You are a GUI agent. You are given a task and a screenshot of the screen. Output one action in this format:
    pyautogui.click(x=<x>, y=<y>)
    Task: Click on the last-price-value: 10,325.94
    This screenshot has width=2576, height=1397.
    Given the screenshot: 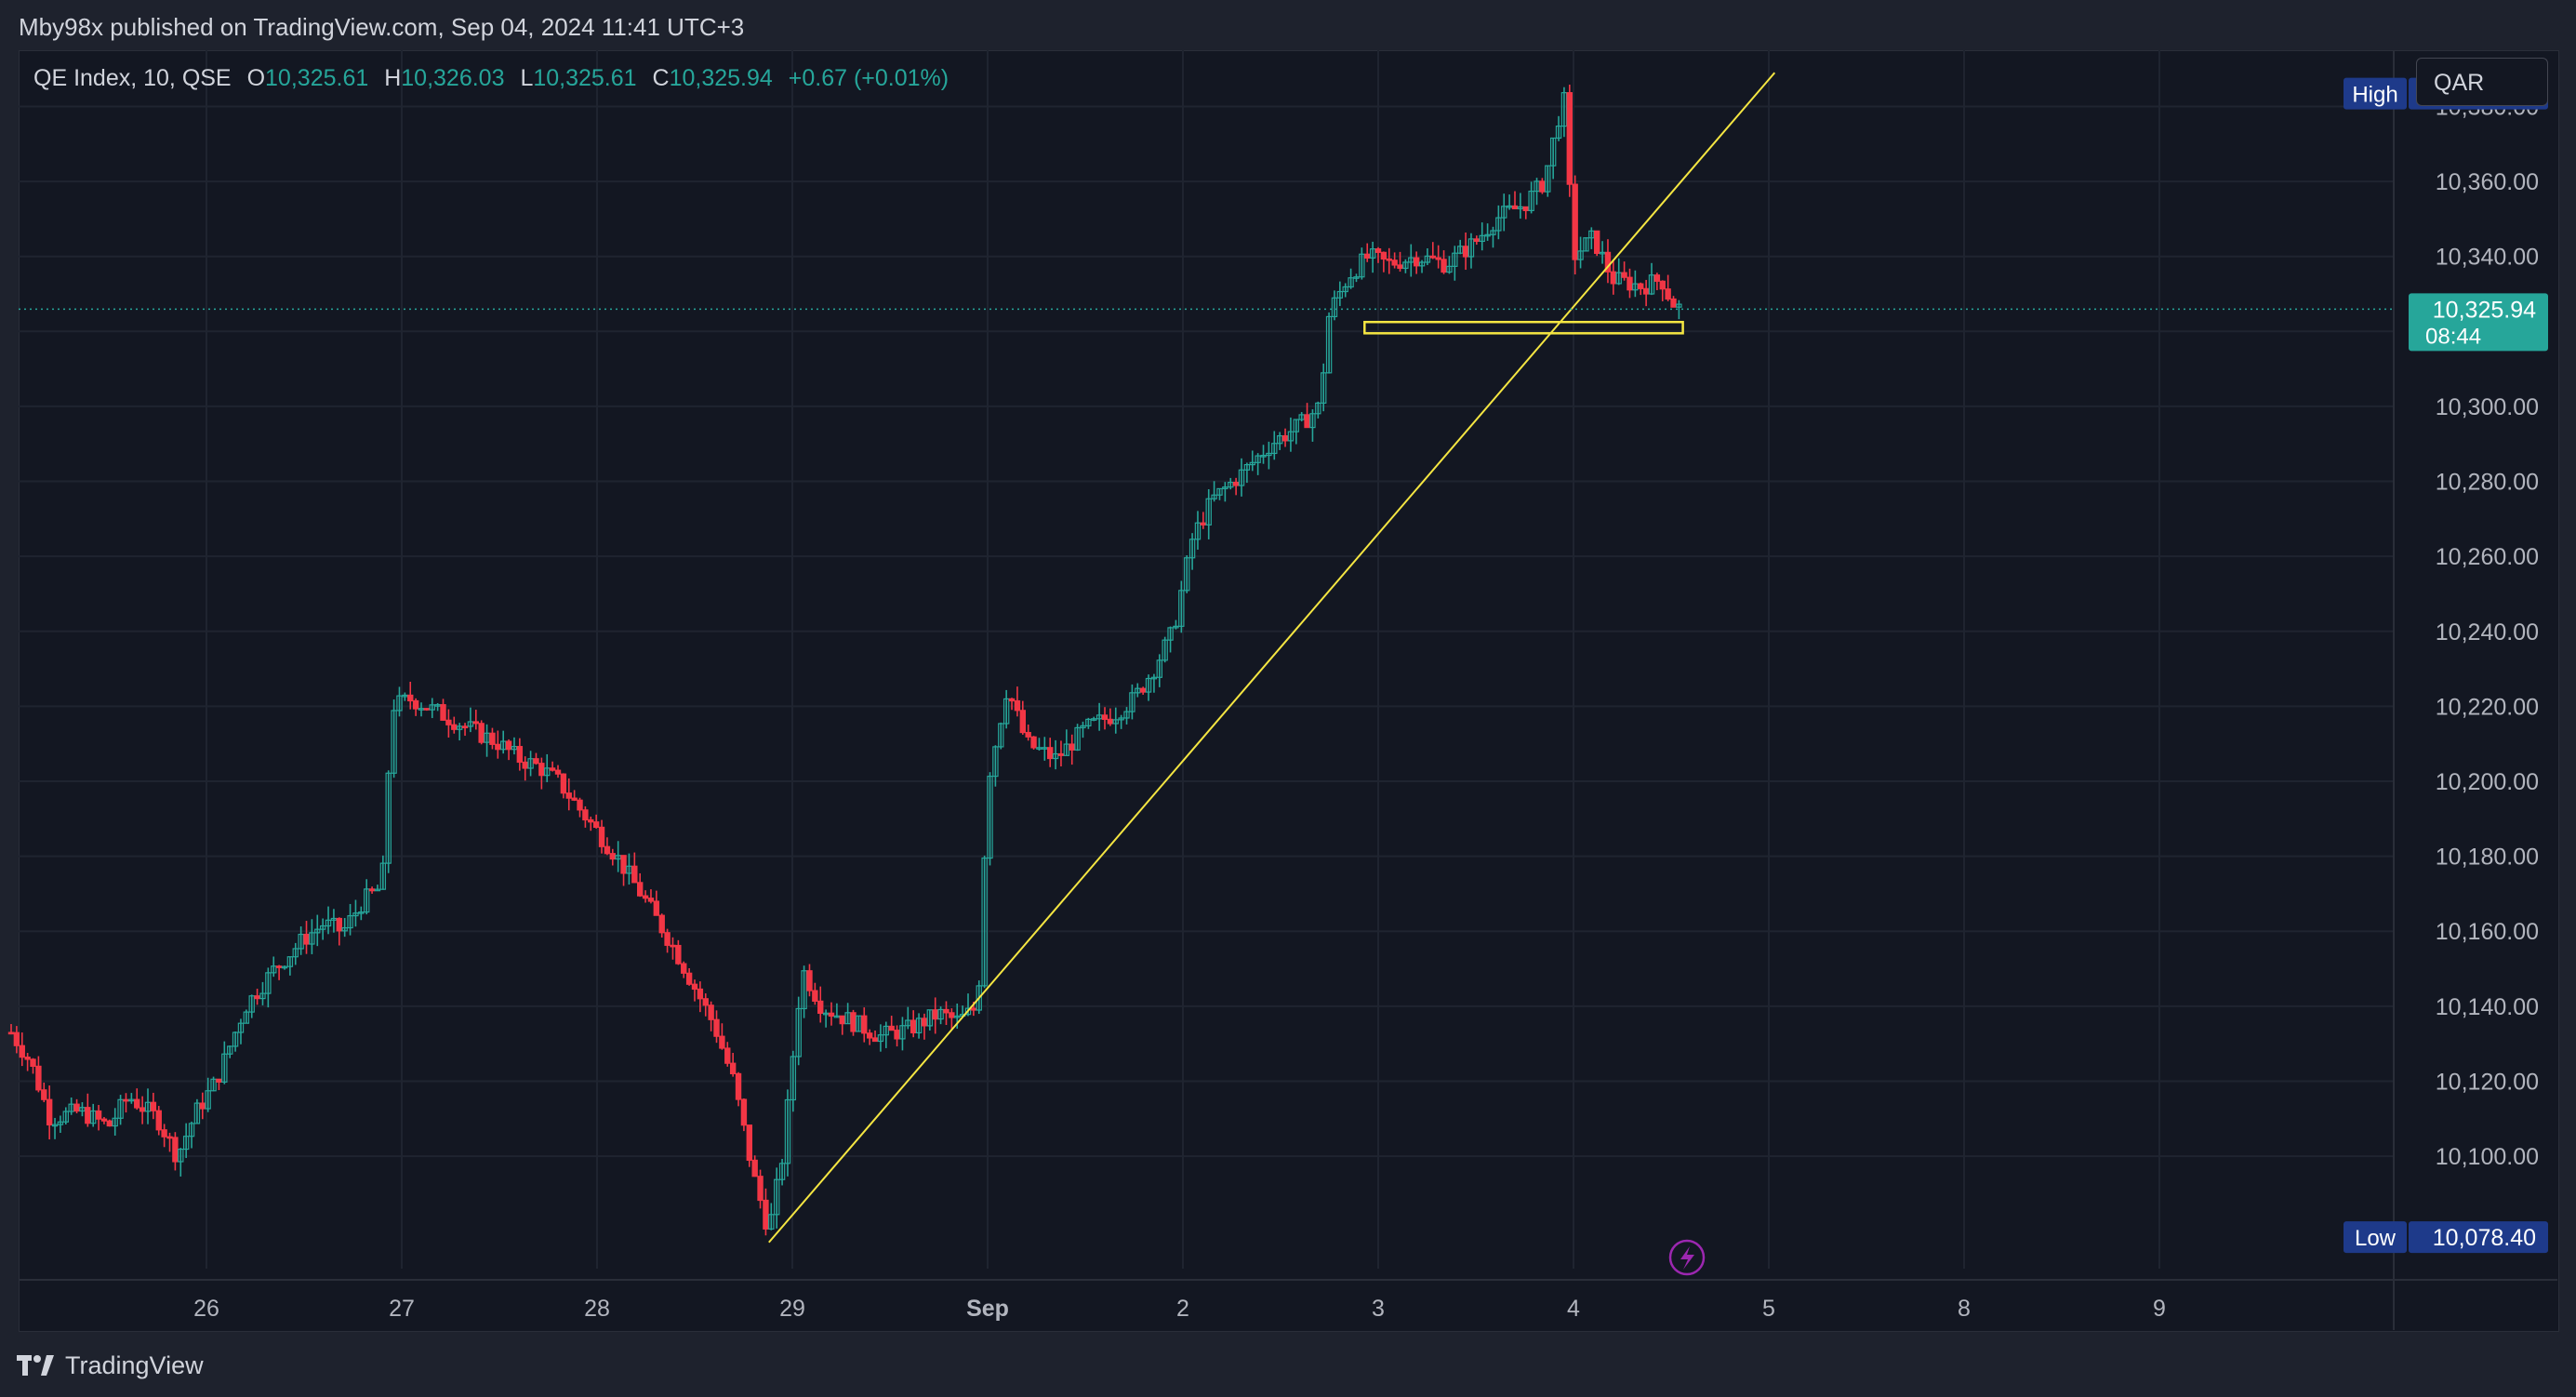 What is the action you would take?
    pyautogui.click(x=2484, y=310)
    